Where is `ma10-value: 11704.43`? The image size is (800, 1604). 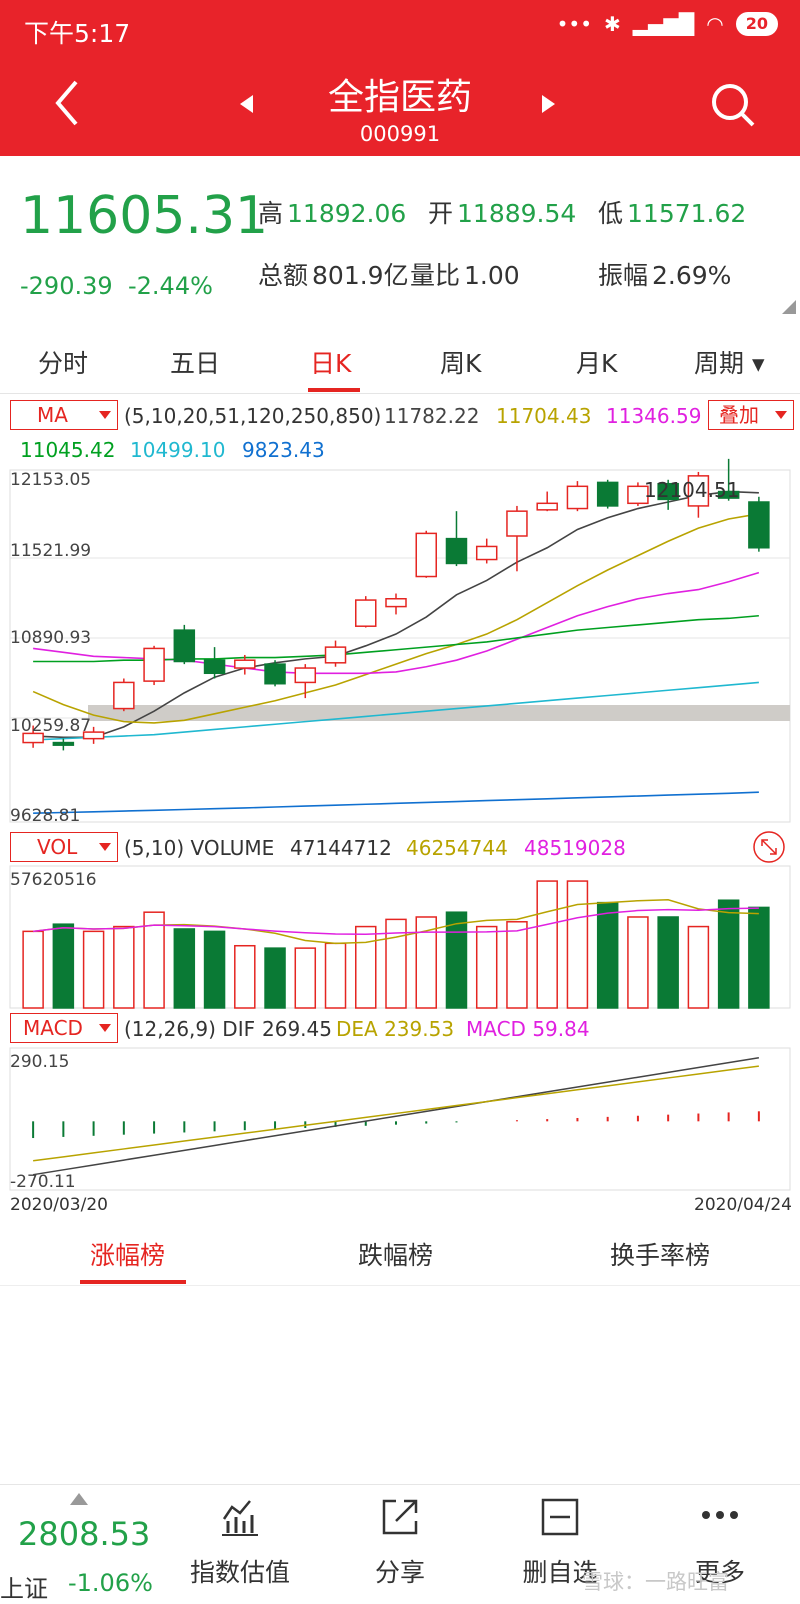 ma10-value: 11704.43 is located at coordinates (544, 416).